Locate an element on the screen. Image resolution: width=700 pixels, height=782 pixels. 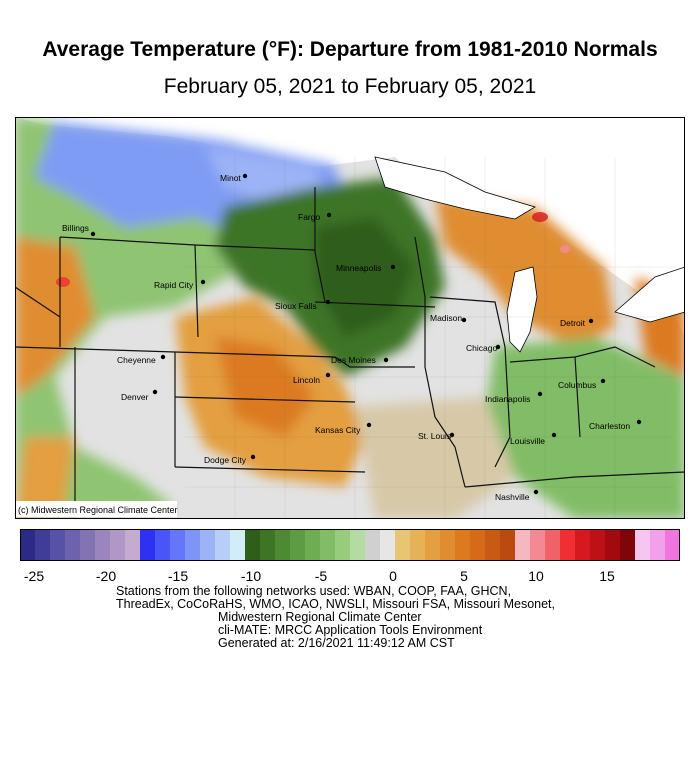
generated-at-line: Generated at: 2/16/2021 11:49:12 AM CST is located at coordinates (336, 643).